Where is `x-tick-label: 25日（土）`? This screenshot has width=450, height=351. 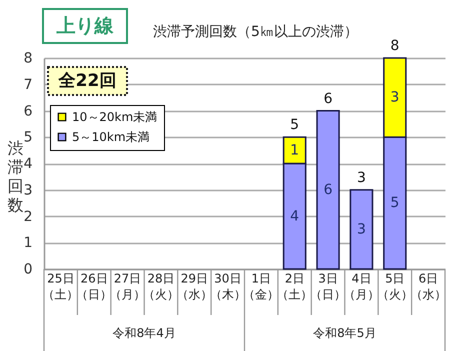
x-tick-label: 25日（土） is located at coordinates (60, 287).